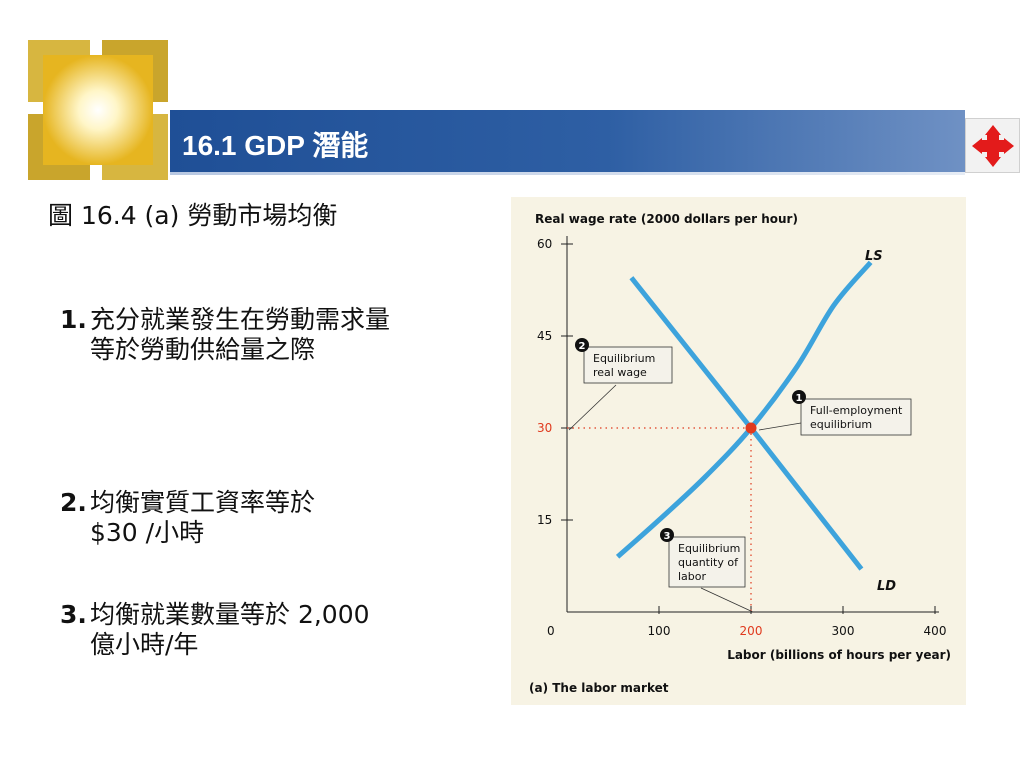  What do you see at coordinates (203, 349) in the screenshot?
I see `point-line: 等於勞動供給量之際` at bounding box center [203, 349].